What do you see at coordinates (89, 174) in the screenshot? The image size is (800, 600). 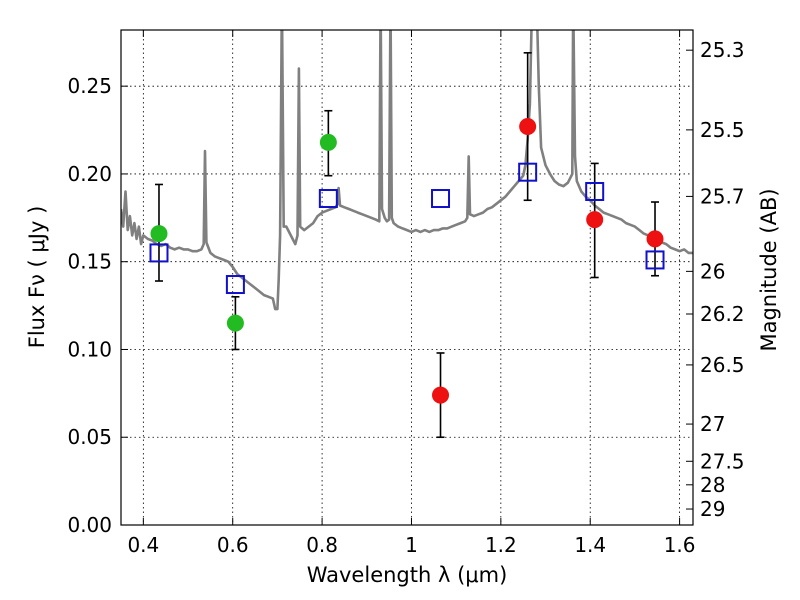 I see `y-tick-label: 0.20` at bounding box center [89, 174].